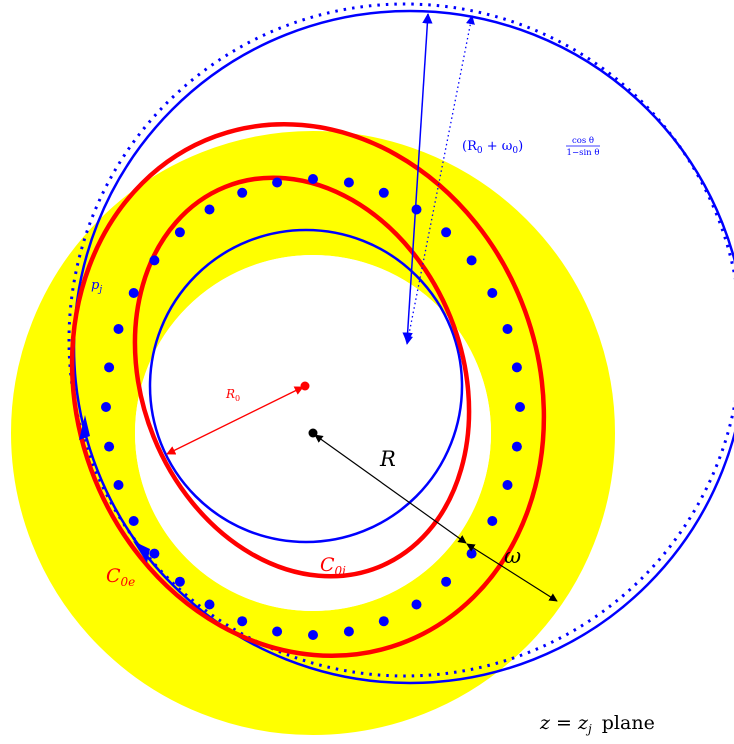  What do you see at coordinates (333, 566) in the screenshot?
I see `c0i-label: C0i` at bounding box center [333, 566].